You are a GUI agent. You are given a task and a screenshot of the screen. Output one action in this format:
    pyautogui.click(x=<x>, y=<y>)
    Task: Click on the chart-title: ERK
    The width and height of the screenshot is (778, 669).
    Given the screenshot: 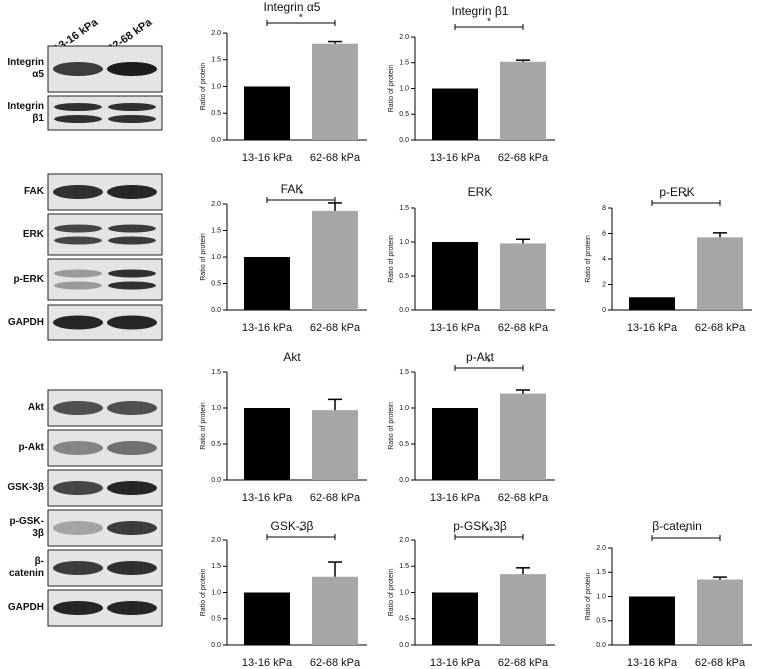 What is the action you would take?
    pyautogui.click(x=480, y=192)
    